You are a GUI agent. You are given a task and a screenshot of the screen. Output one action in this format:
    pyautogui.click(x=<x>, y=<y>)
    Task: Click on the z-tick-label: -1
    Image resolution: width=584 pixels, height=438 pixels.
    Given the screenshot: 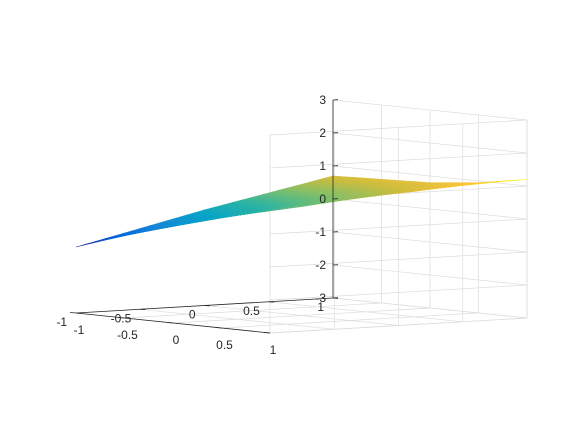 What is the action you would take?
    pyautogui.click(x=320, y=232)
    